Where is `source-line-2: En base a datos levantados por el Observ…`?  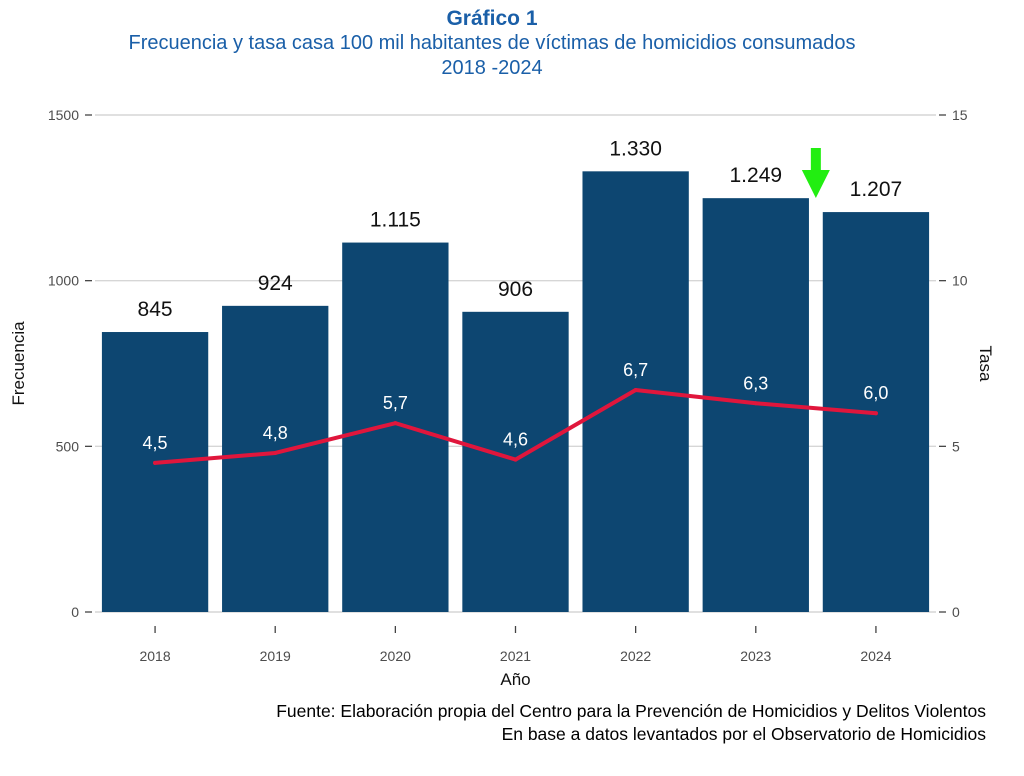 source-line-2: En base a datos levantados por el Observ… is located at coordinates (743, 734).